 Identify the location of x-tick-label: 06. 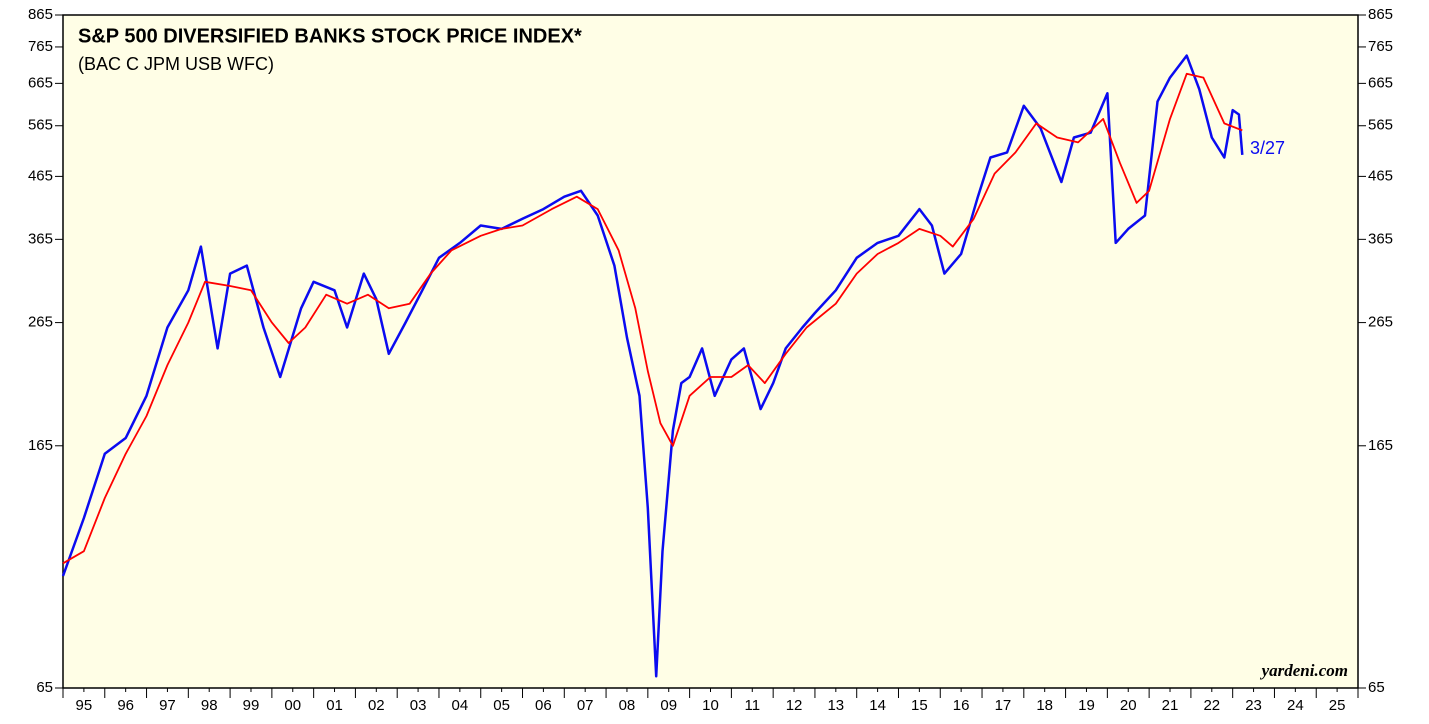
(543, 705).